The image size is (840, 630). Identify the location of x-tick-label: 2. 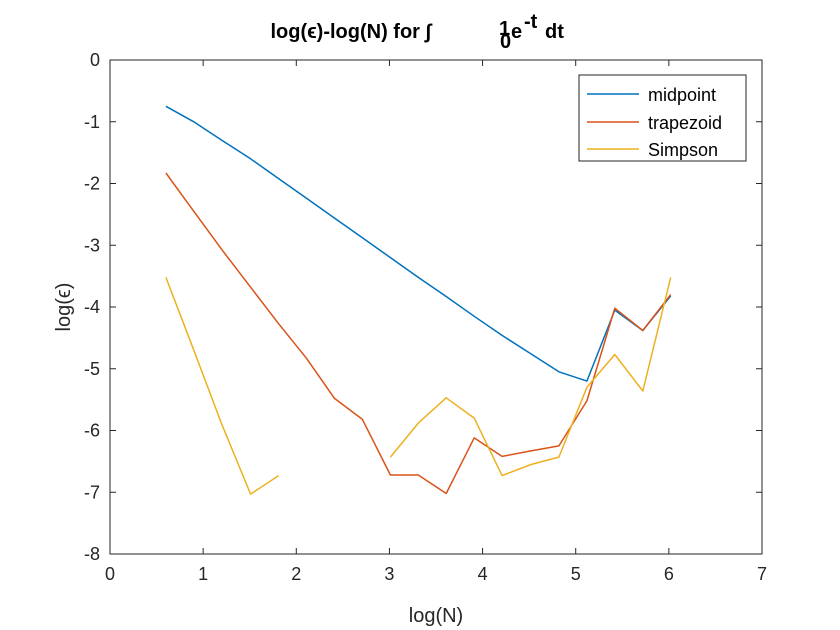
(296, 574).